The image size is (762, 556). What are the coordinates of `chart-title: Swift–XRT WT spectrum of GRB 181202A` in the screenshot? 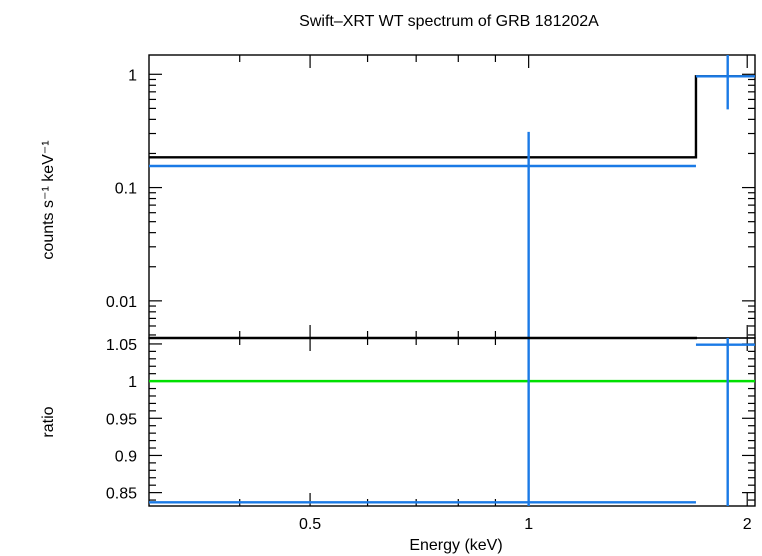 It's located at (449, 21).